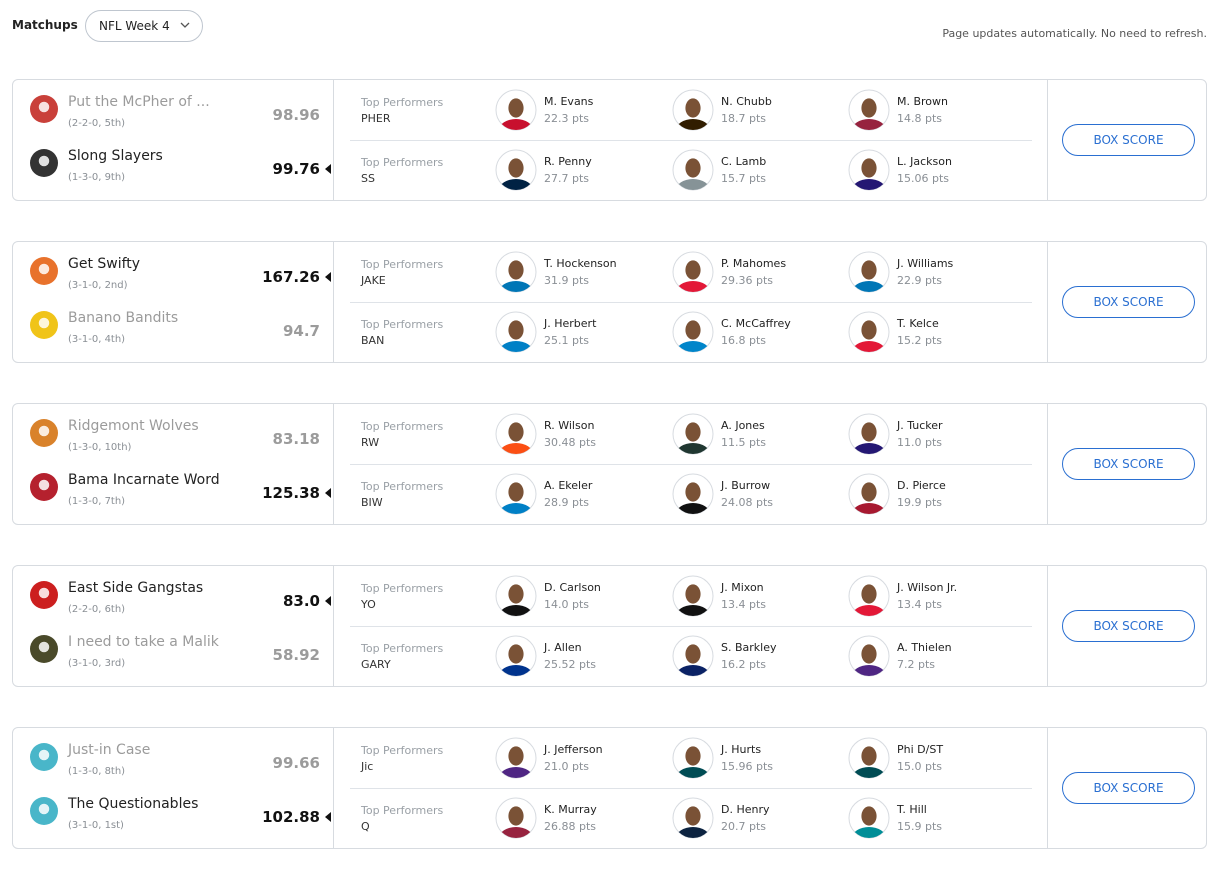  Describe the element at coordinates (296, 763) in the screenshot. I see `team-score: 99.66` at that location.